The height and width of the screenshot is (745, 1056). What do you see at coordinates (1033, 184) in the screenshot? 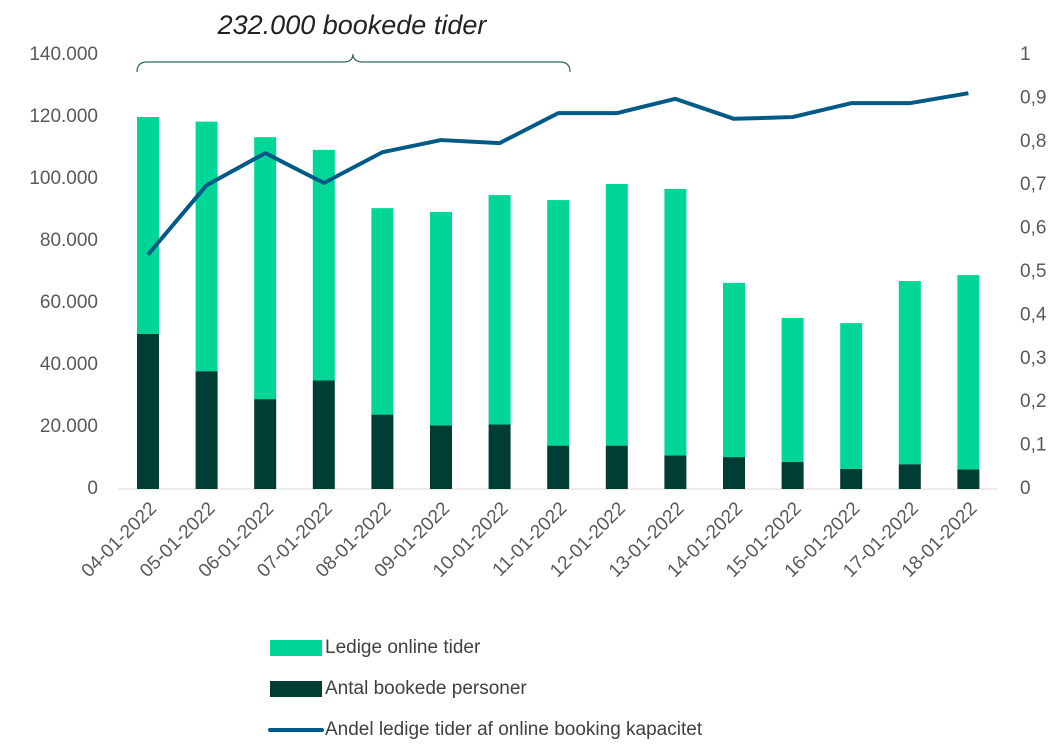
I see `y2-tick-label: 0,7` at bounding box center [1033, 184].